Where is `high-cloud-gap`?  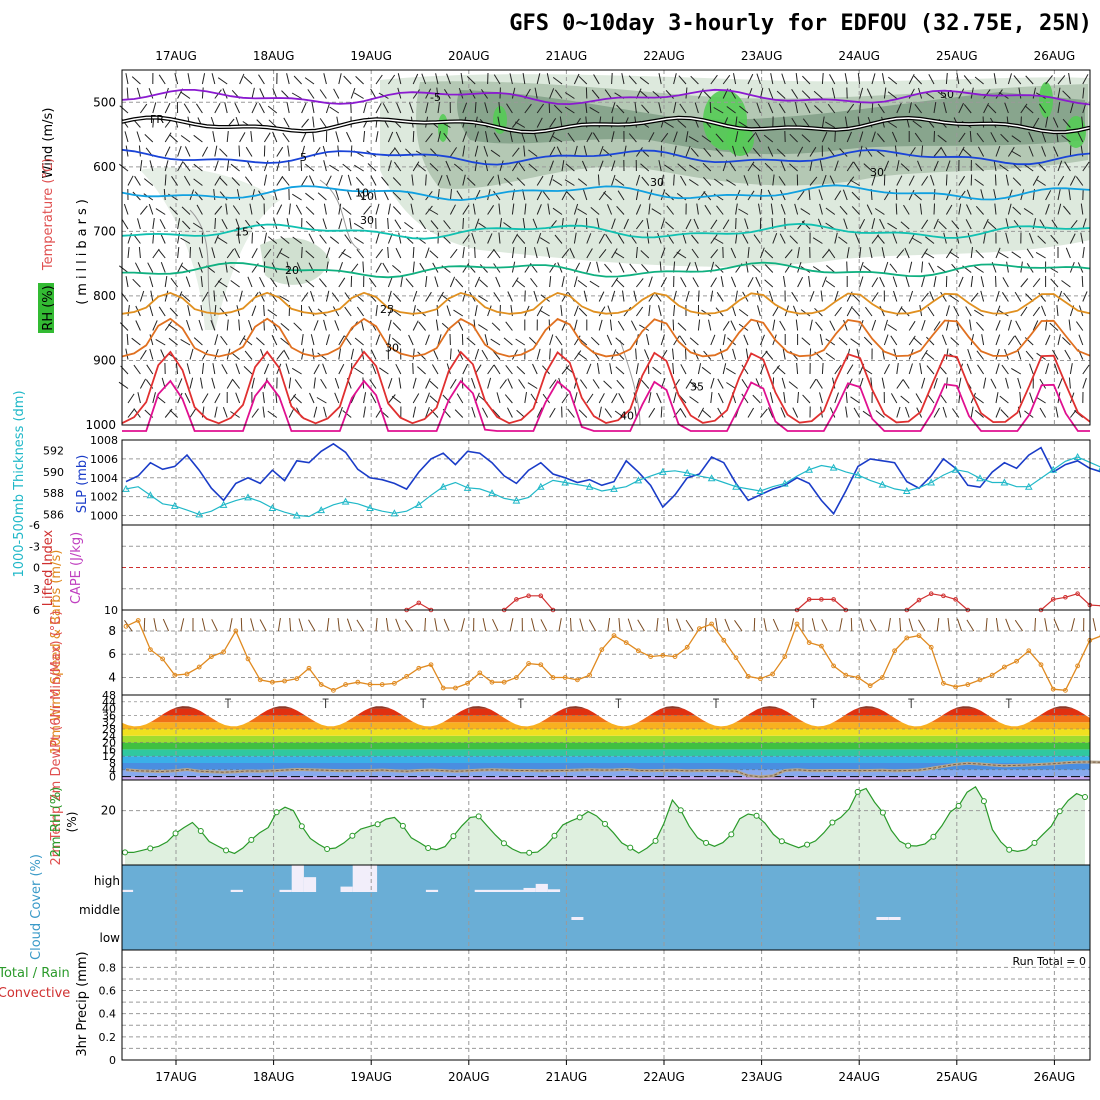 high-cloud-gap is located at coordinates (346, 889).